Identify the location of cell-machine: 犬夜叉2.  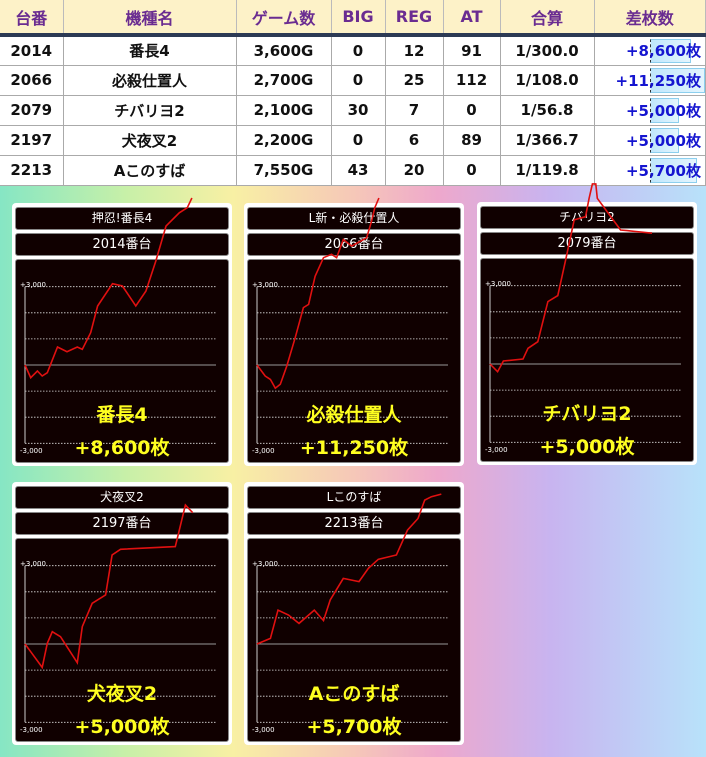
(150, 140).